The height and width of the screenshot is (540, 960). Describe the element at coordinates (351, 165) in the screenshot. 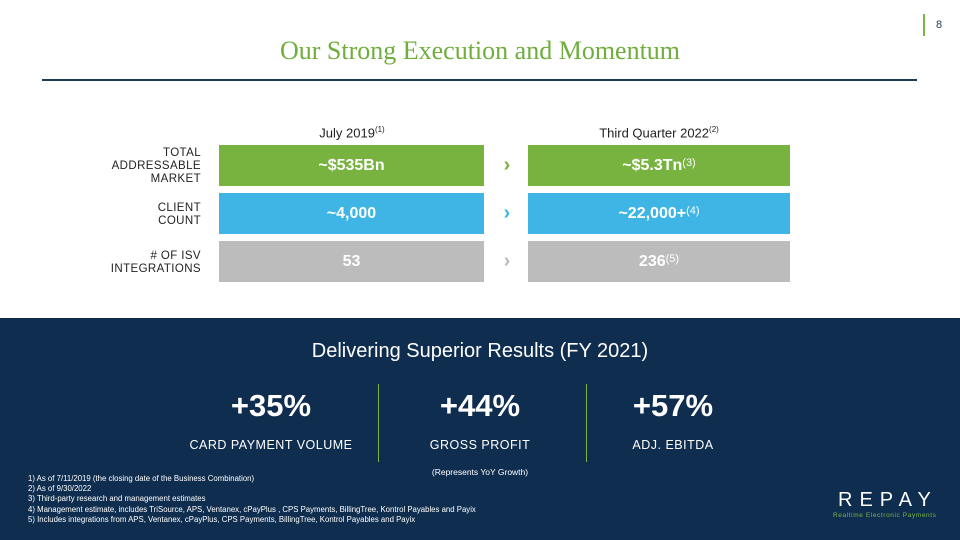

I see `tam-2019-cell: ~$535Bn` at that location.